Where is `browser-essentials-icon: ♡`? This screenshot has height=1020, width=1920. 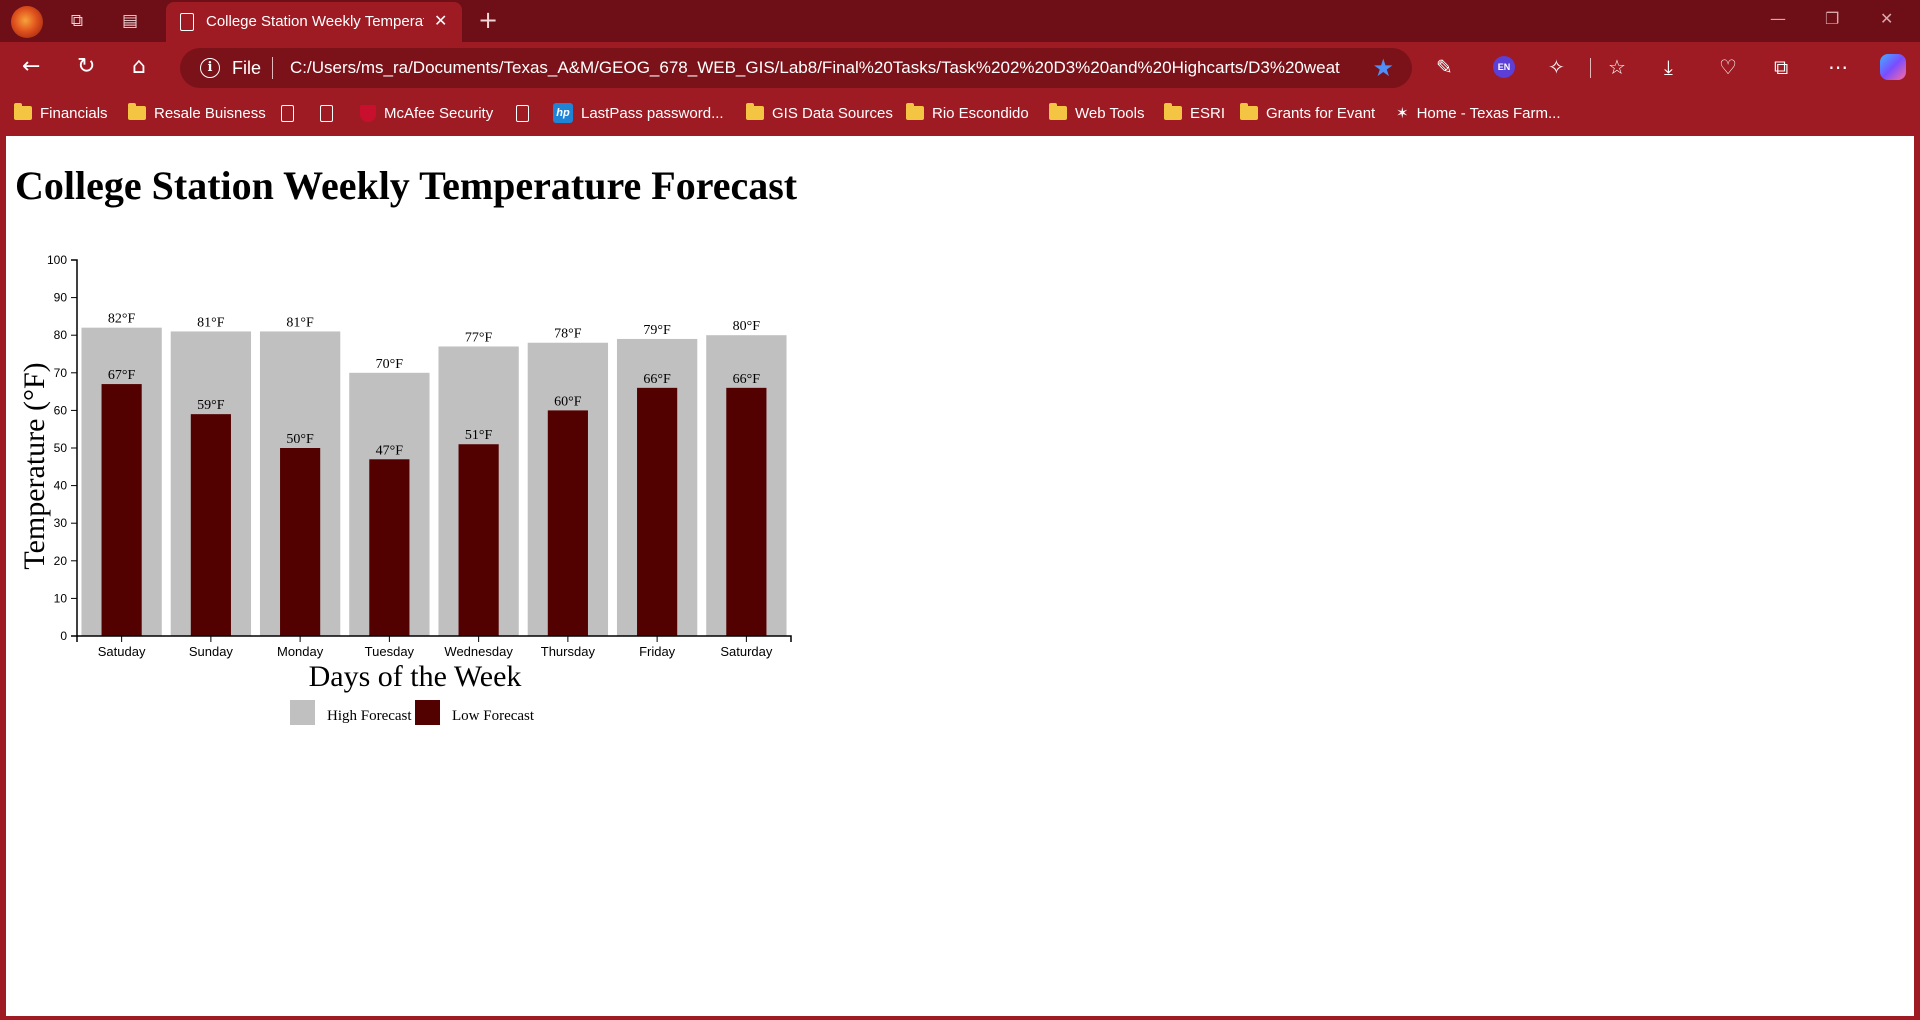
browser-essentials-icon: ♡ is located at coordinates (1728, 67).